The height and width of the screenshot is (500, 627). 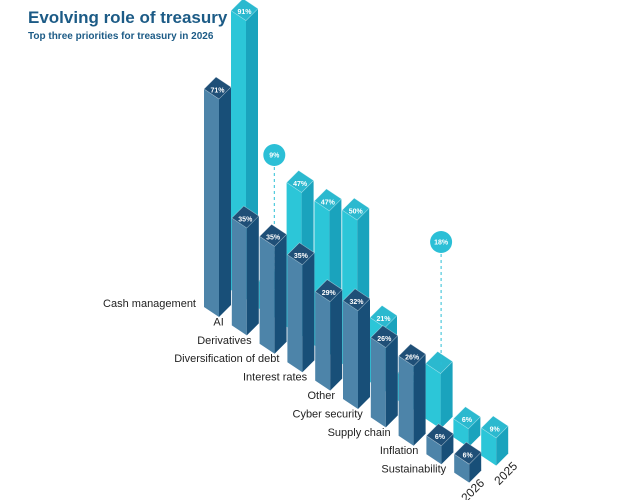 What do you see at coordinates (224, 341) in the screenshot?
I see `category-label: Derivatives` at bounding box center [224, 341].